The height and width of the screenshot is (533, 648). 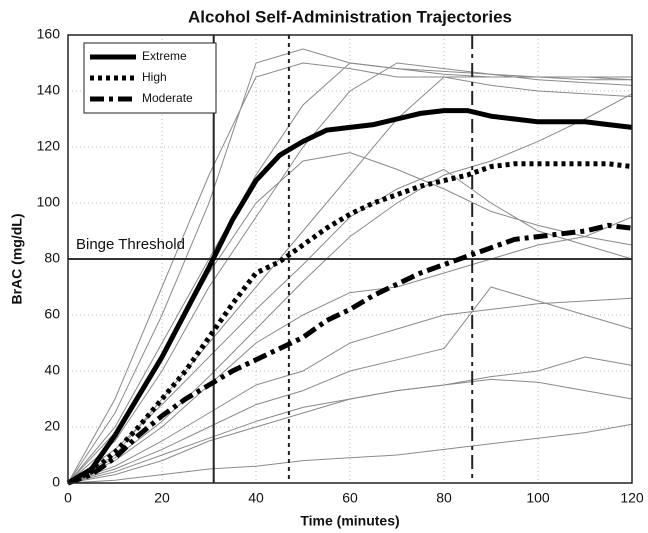 I want to click on threshold-label: Binge Threshold, so click(x=130, y=244).